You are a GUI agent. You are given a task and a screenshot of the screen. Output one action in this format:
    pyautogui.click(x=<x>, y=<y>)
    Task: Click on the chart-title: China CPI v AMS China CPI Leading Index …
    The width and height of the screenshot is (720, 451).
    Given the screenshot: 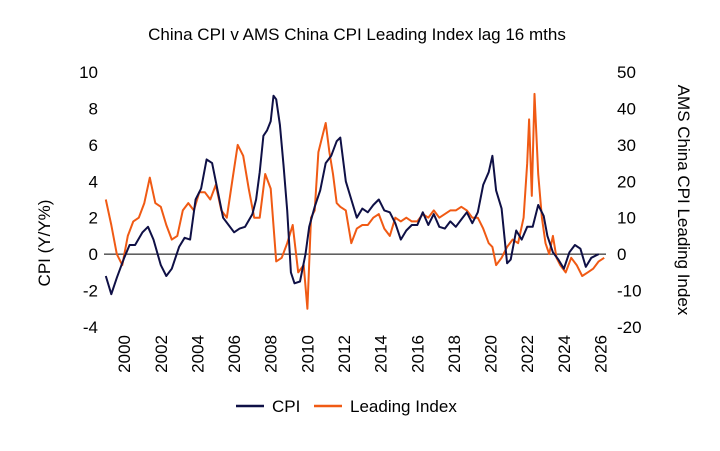 What is the action you would take?
    pyautogui.click(x=357, y=34)
    